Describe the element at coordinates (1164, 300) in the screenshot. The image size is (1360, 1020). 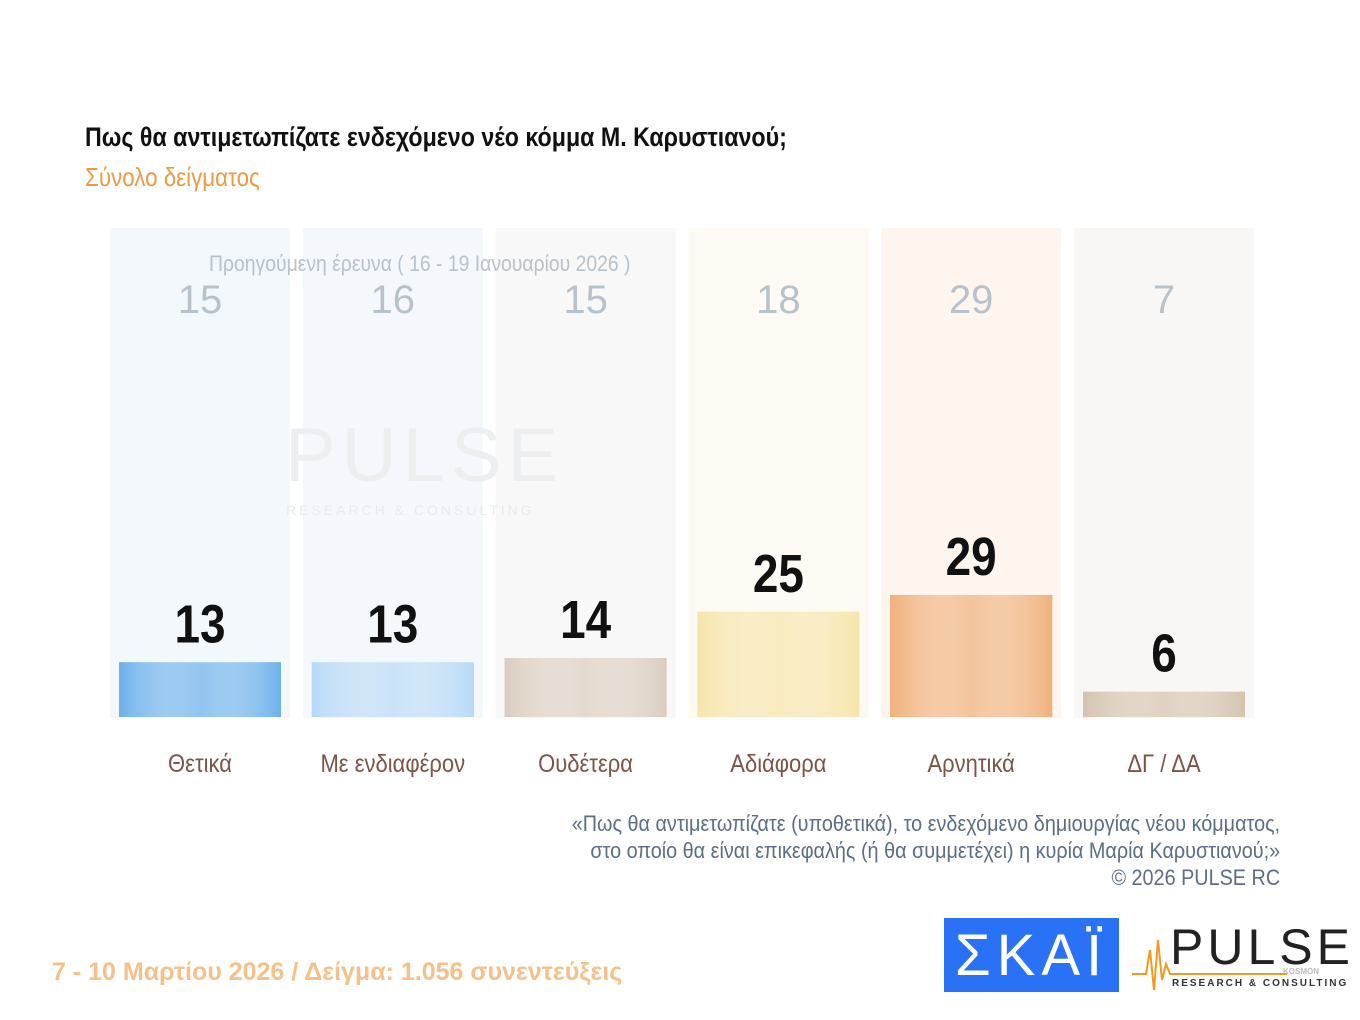
I see `previous-value-label: 7` at that location.